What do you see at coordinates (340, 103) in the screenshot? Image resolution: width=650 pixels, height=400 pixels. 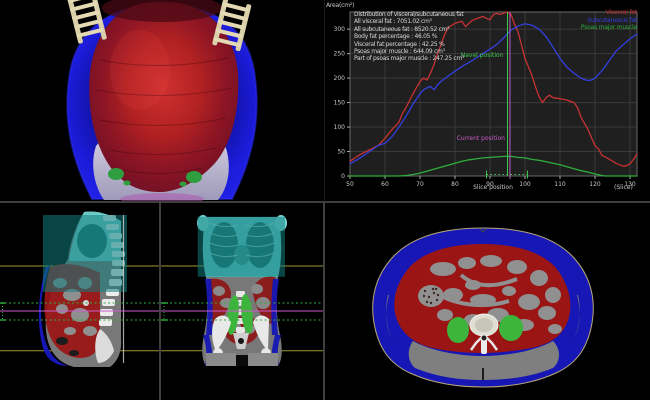 I see `y-tick-label: 150` at bounding box center [340, 103].